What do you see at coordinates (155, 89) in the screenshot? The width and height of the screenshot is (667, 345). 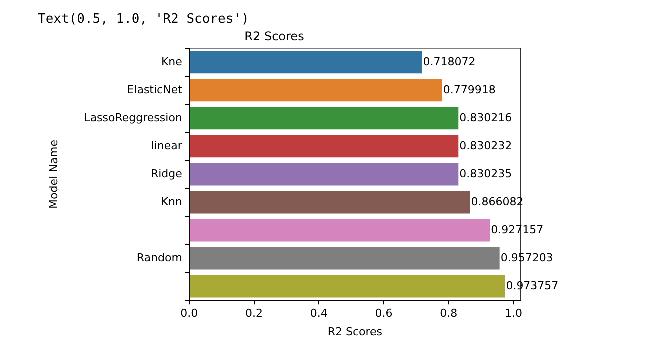 I see `y-tick-label: ElasticNet` at bounding box center [155, 89].